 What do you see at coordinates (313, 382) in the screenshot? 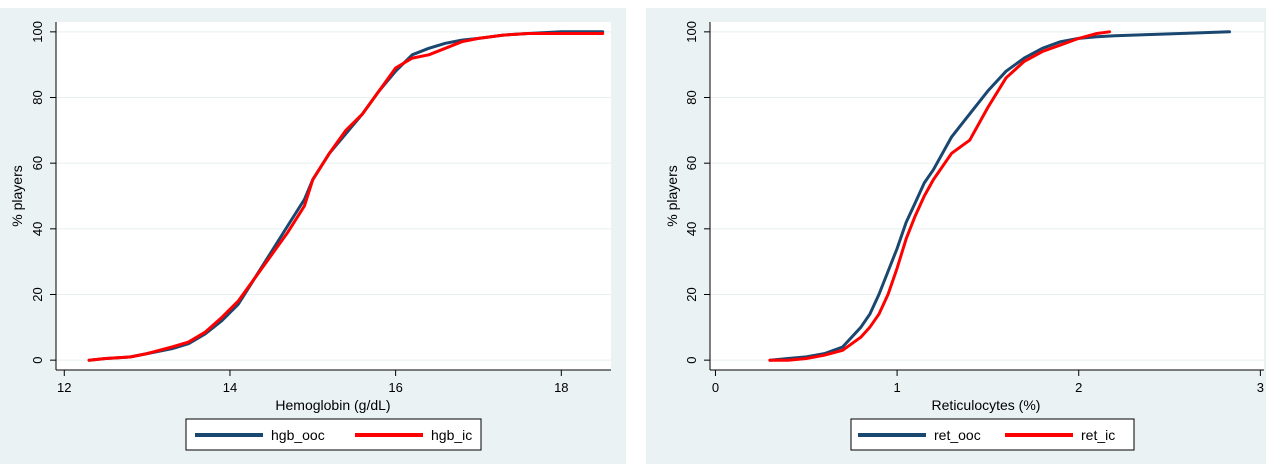
I see `x-ticks: 12 14 16 18` at bounding box center [313, 382].